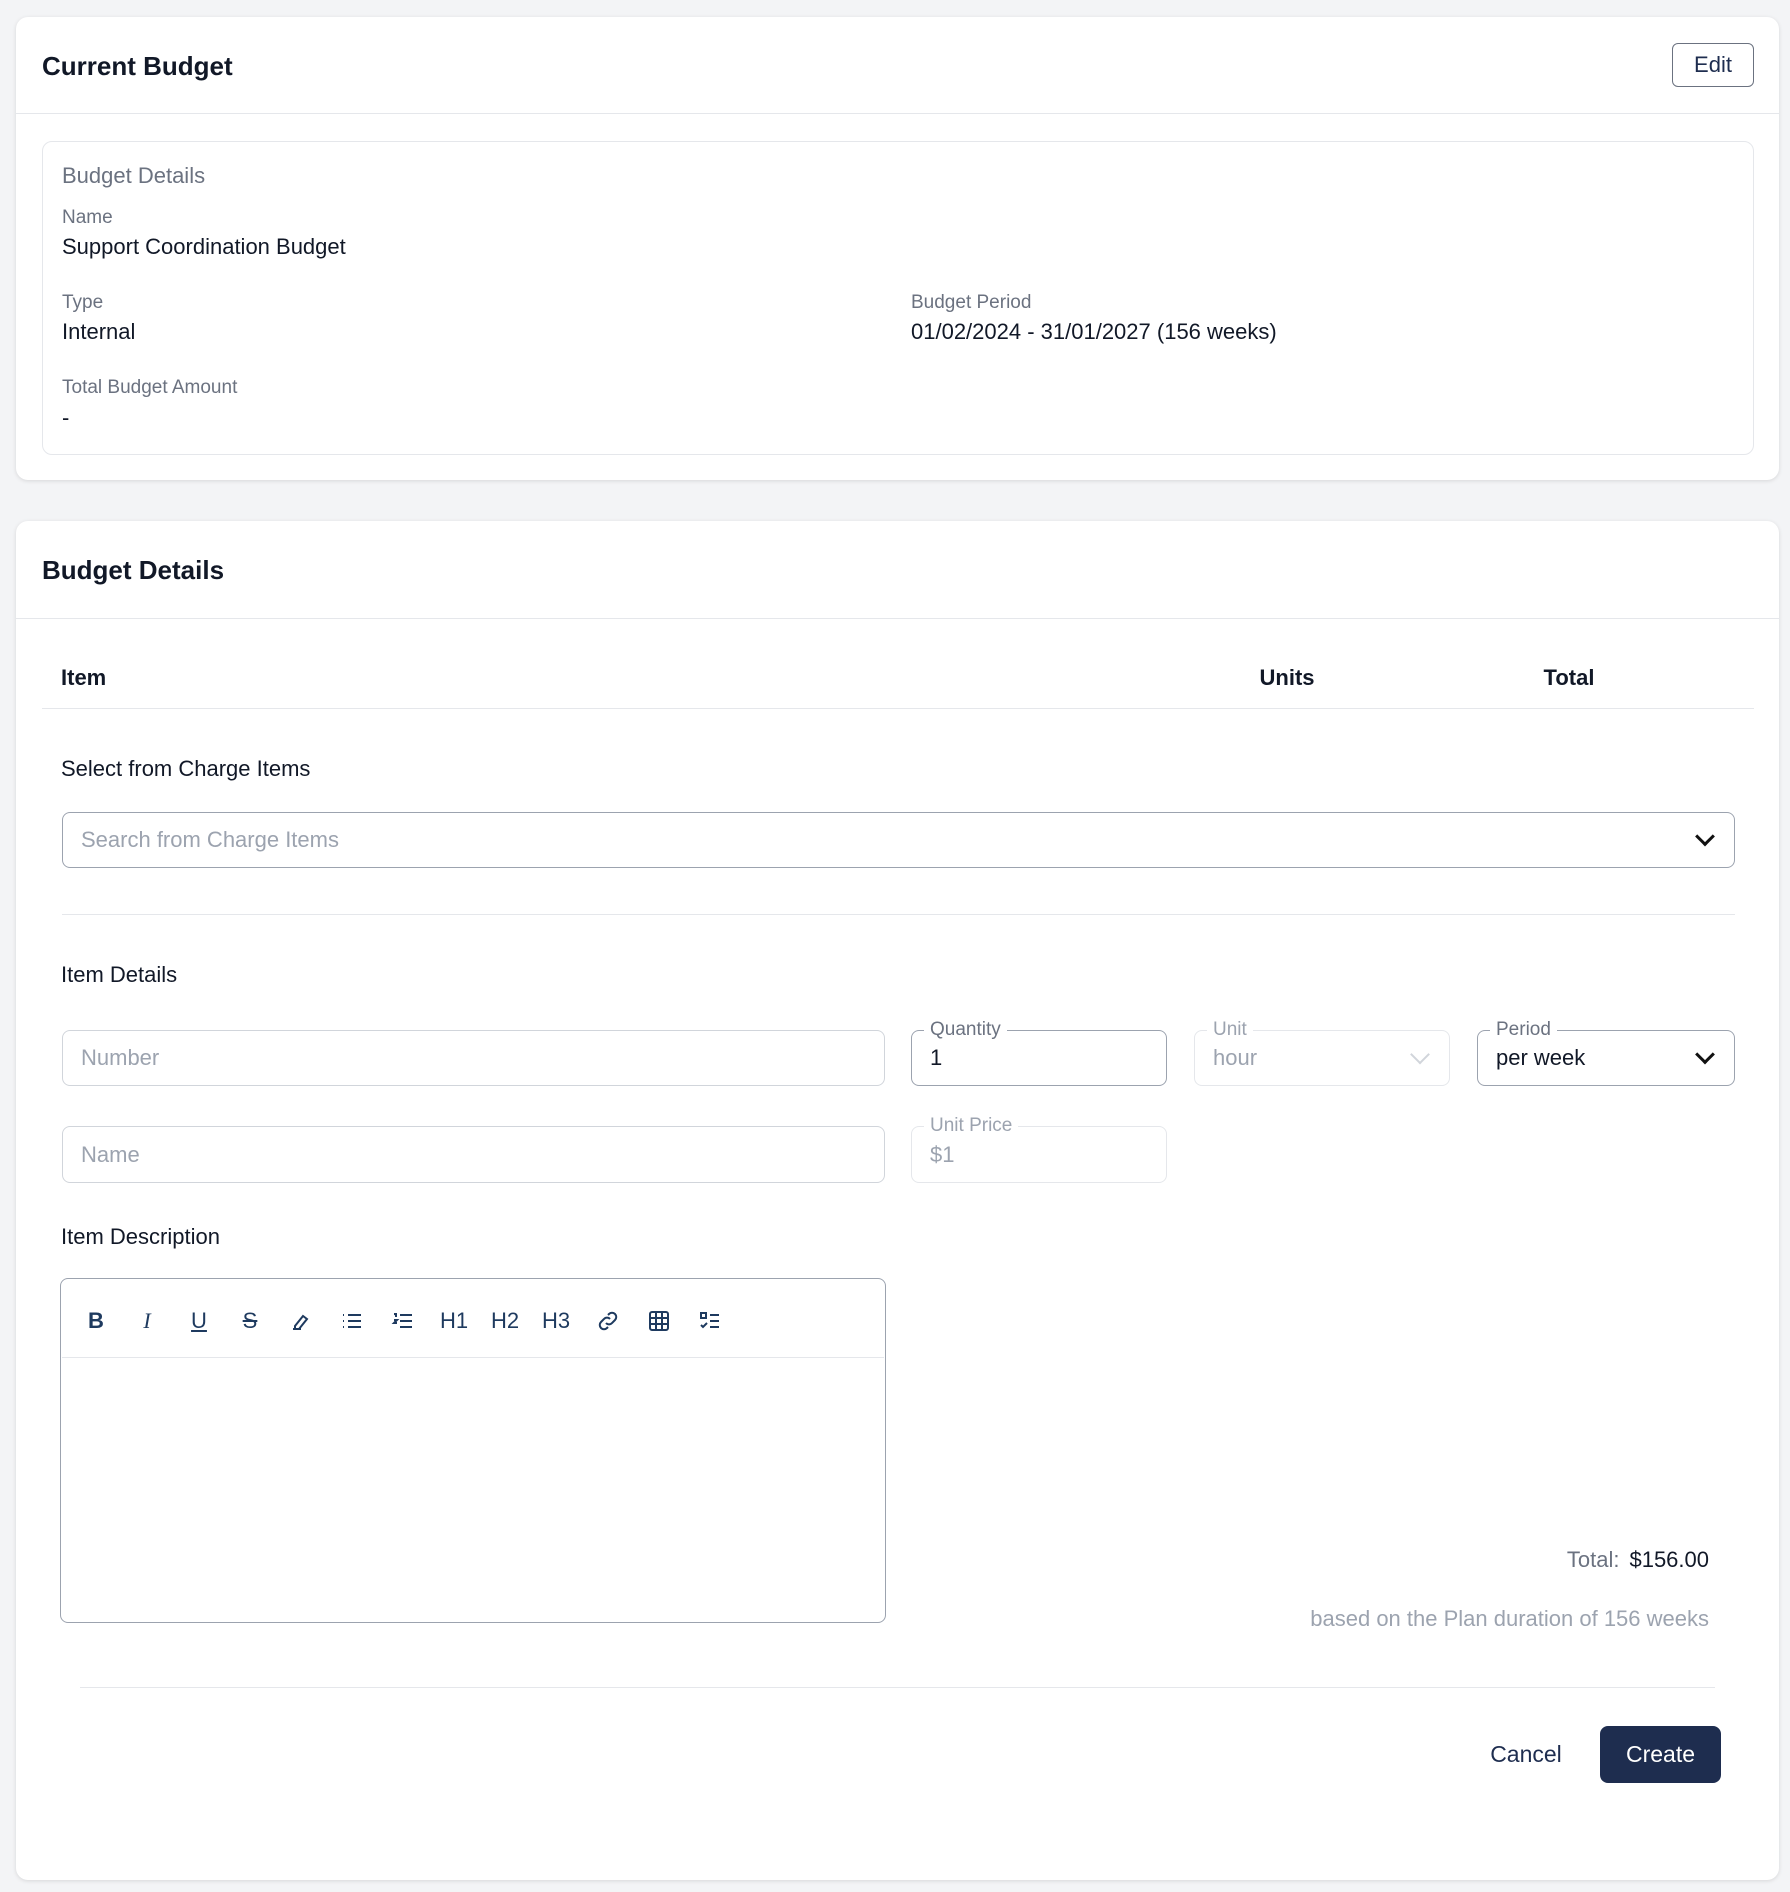 Image resolution: width=1790 pixels, height=1892 pixels. I want to click on numbered-list-icon, so click(403, 1321).